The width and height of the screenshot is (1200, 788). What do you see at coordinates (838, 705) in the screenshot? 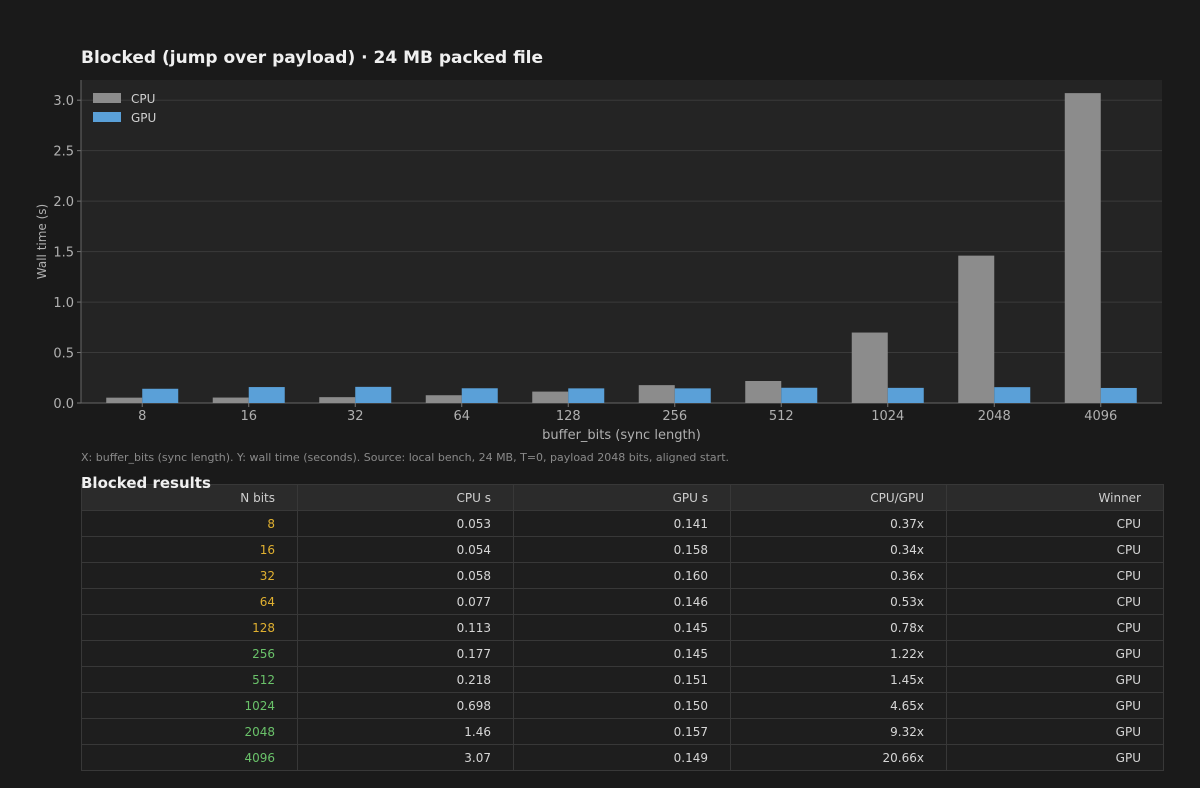
I see `table-cell: 4.65x` at bounding box center [838, 705].